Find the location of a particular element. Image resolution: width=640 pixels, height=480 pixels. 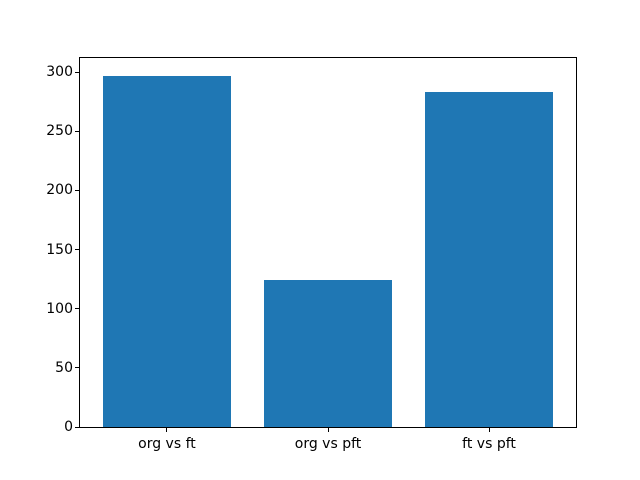

y-tick-label-300: 300 is located at coordinates (59, 72).